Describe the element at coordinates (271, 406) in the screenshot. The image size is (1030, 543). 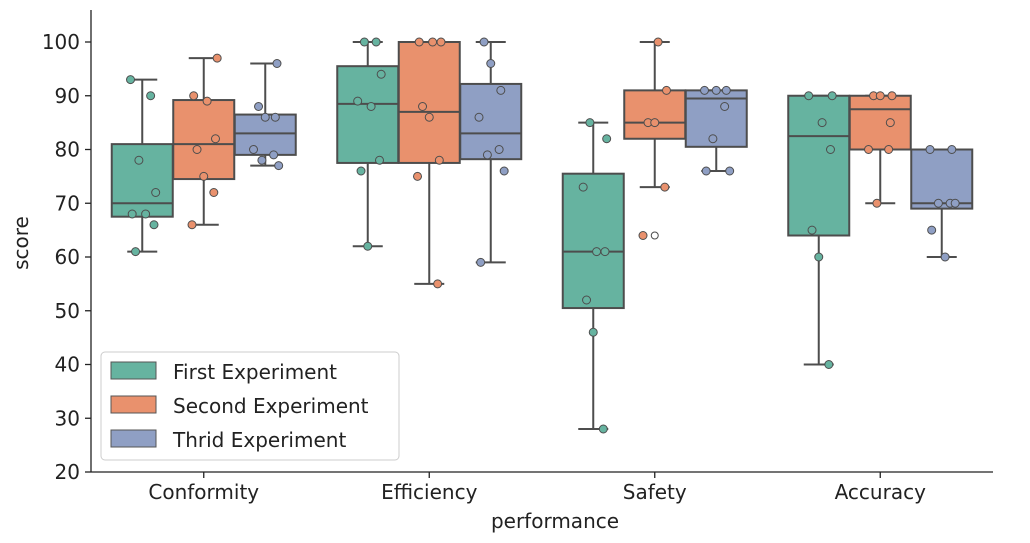
I see `legend-label-second: Second Experiment` at that location.